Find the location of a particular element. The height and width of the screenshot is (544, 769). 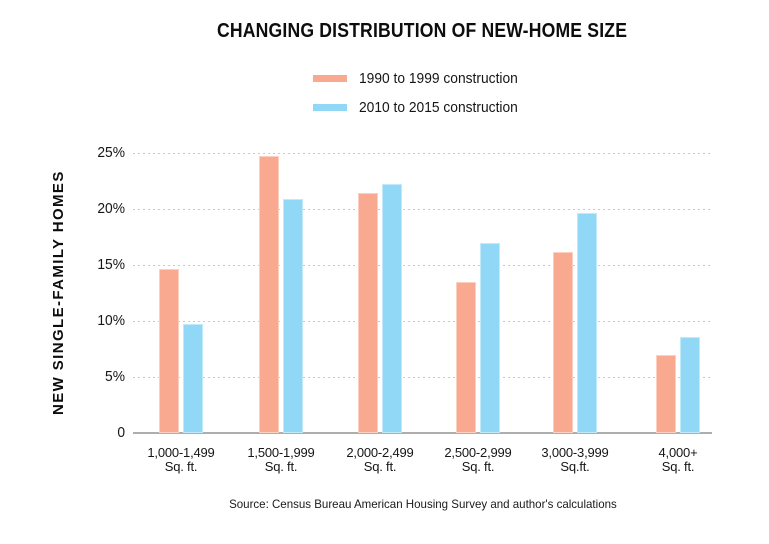

legend-label-2010s: 2010 to 2015 construction is located at coordinates (439, 107).